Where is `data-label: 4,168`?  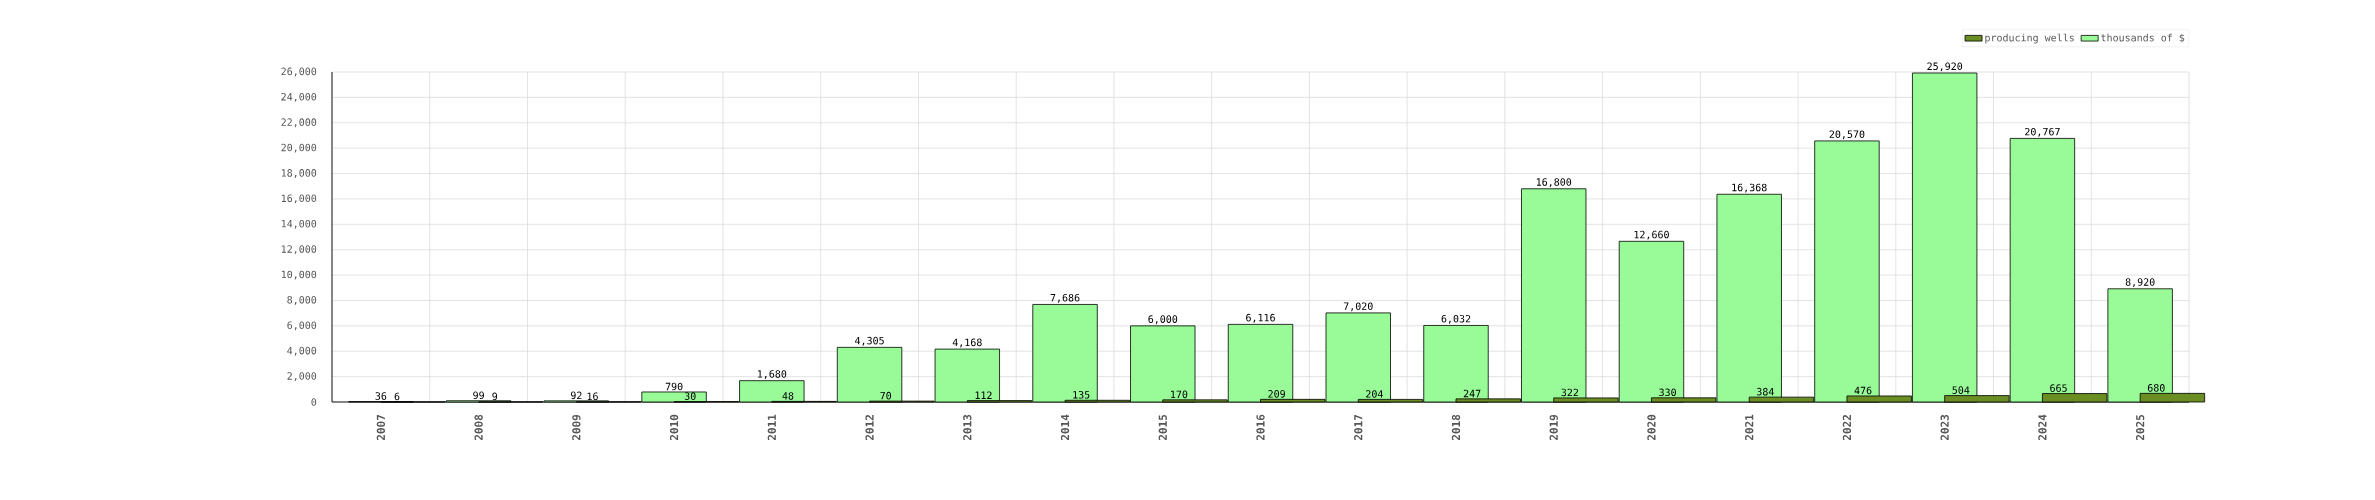 data-label: 4,168 is located at coordinates (967, 343).